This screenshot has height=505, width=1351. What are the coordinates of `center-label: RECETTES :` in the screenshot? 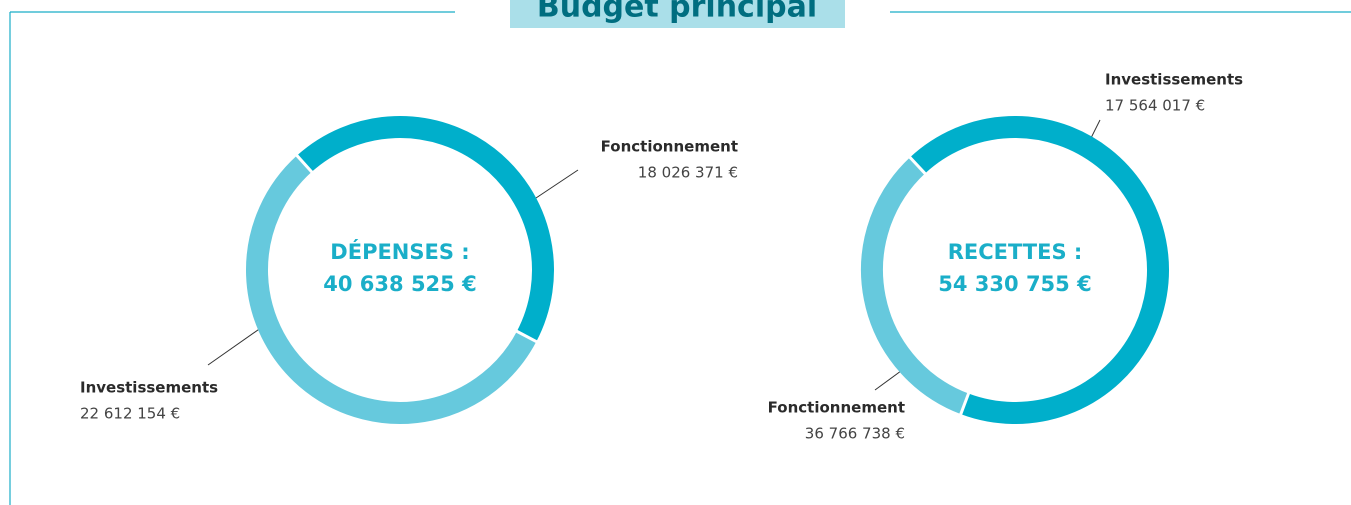 It's located at (1015, 252).